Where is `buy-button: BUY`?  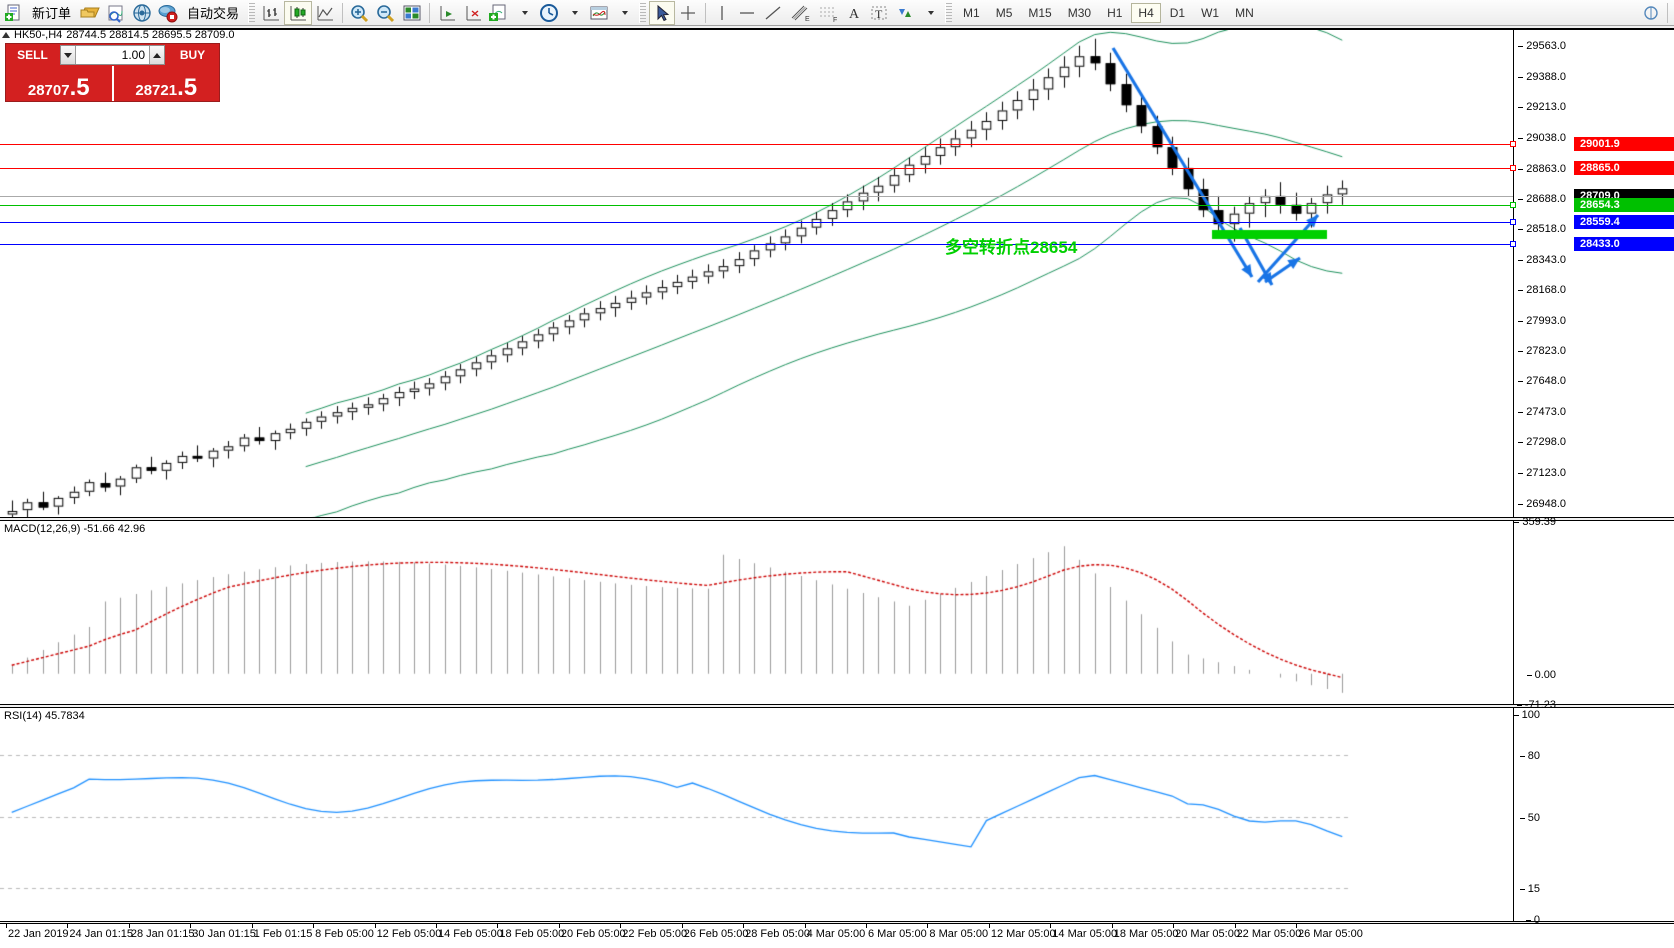
buy-button: BUY is located at coordinates (192, 55).